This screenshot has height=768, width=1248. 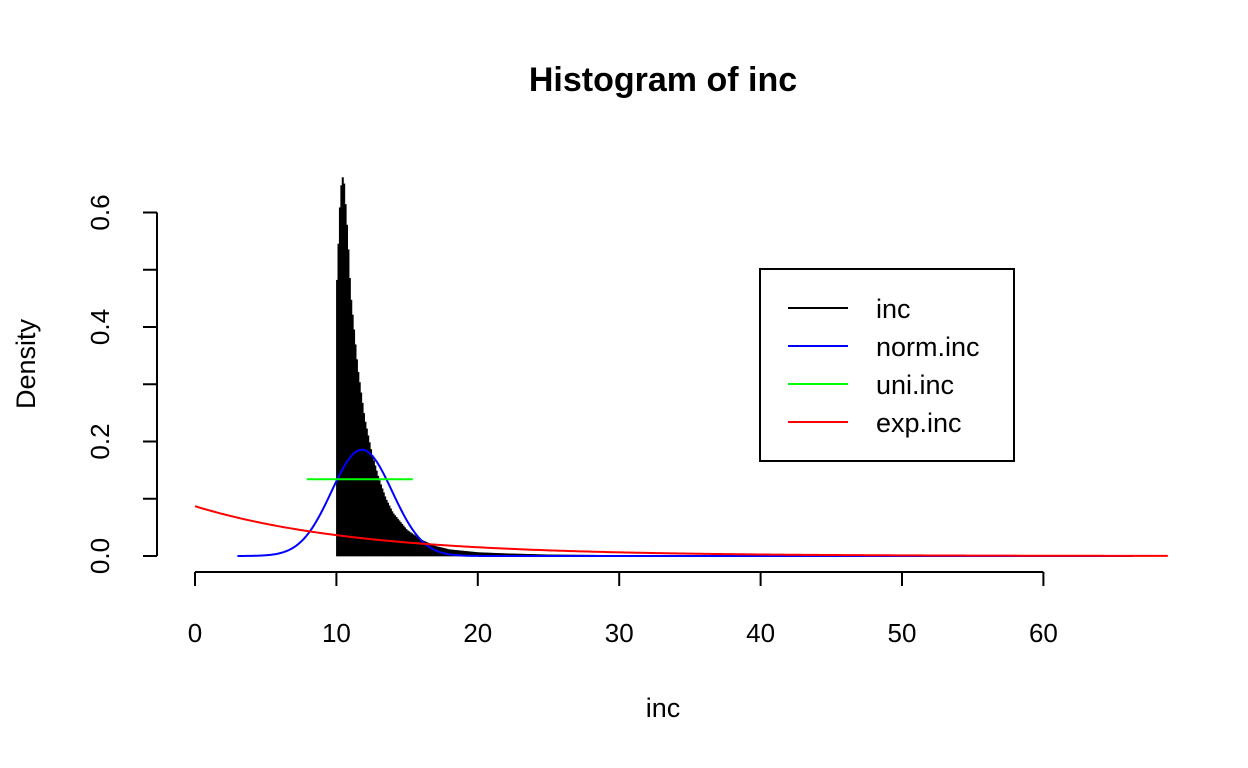 I want to click on y-tick-label-0: 0.0, so click(x=100, y=556).